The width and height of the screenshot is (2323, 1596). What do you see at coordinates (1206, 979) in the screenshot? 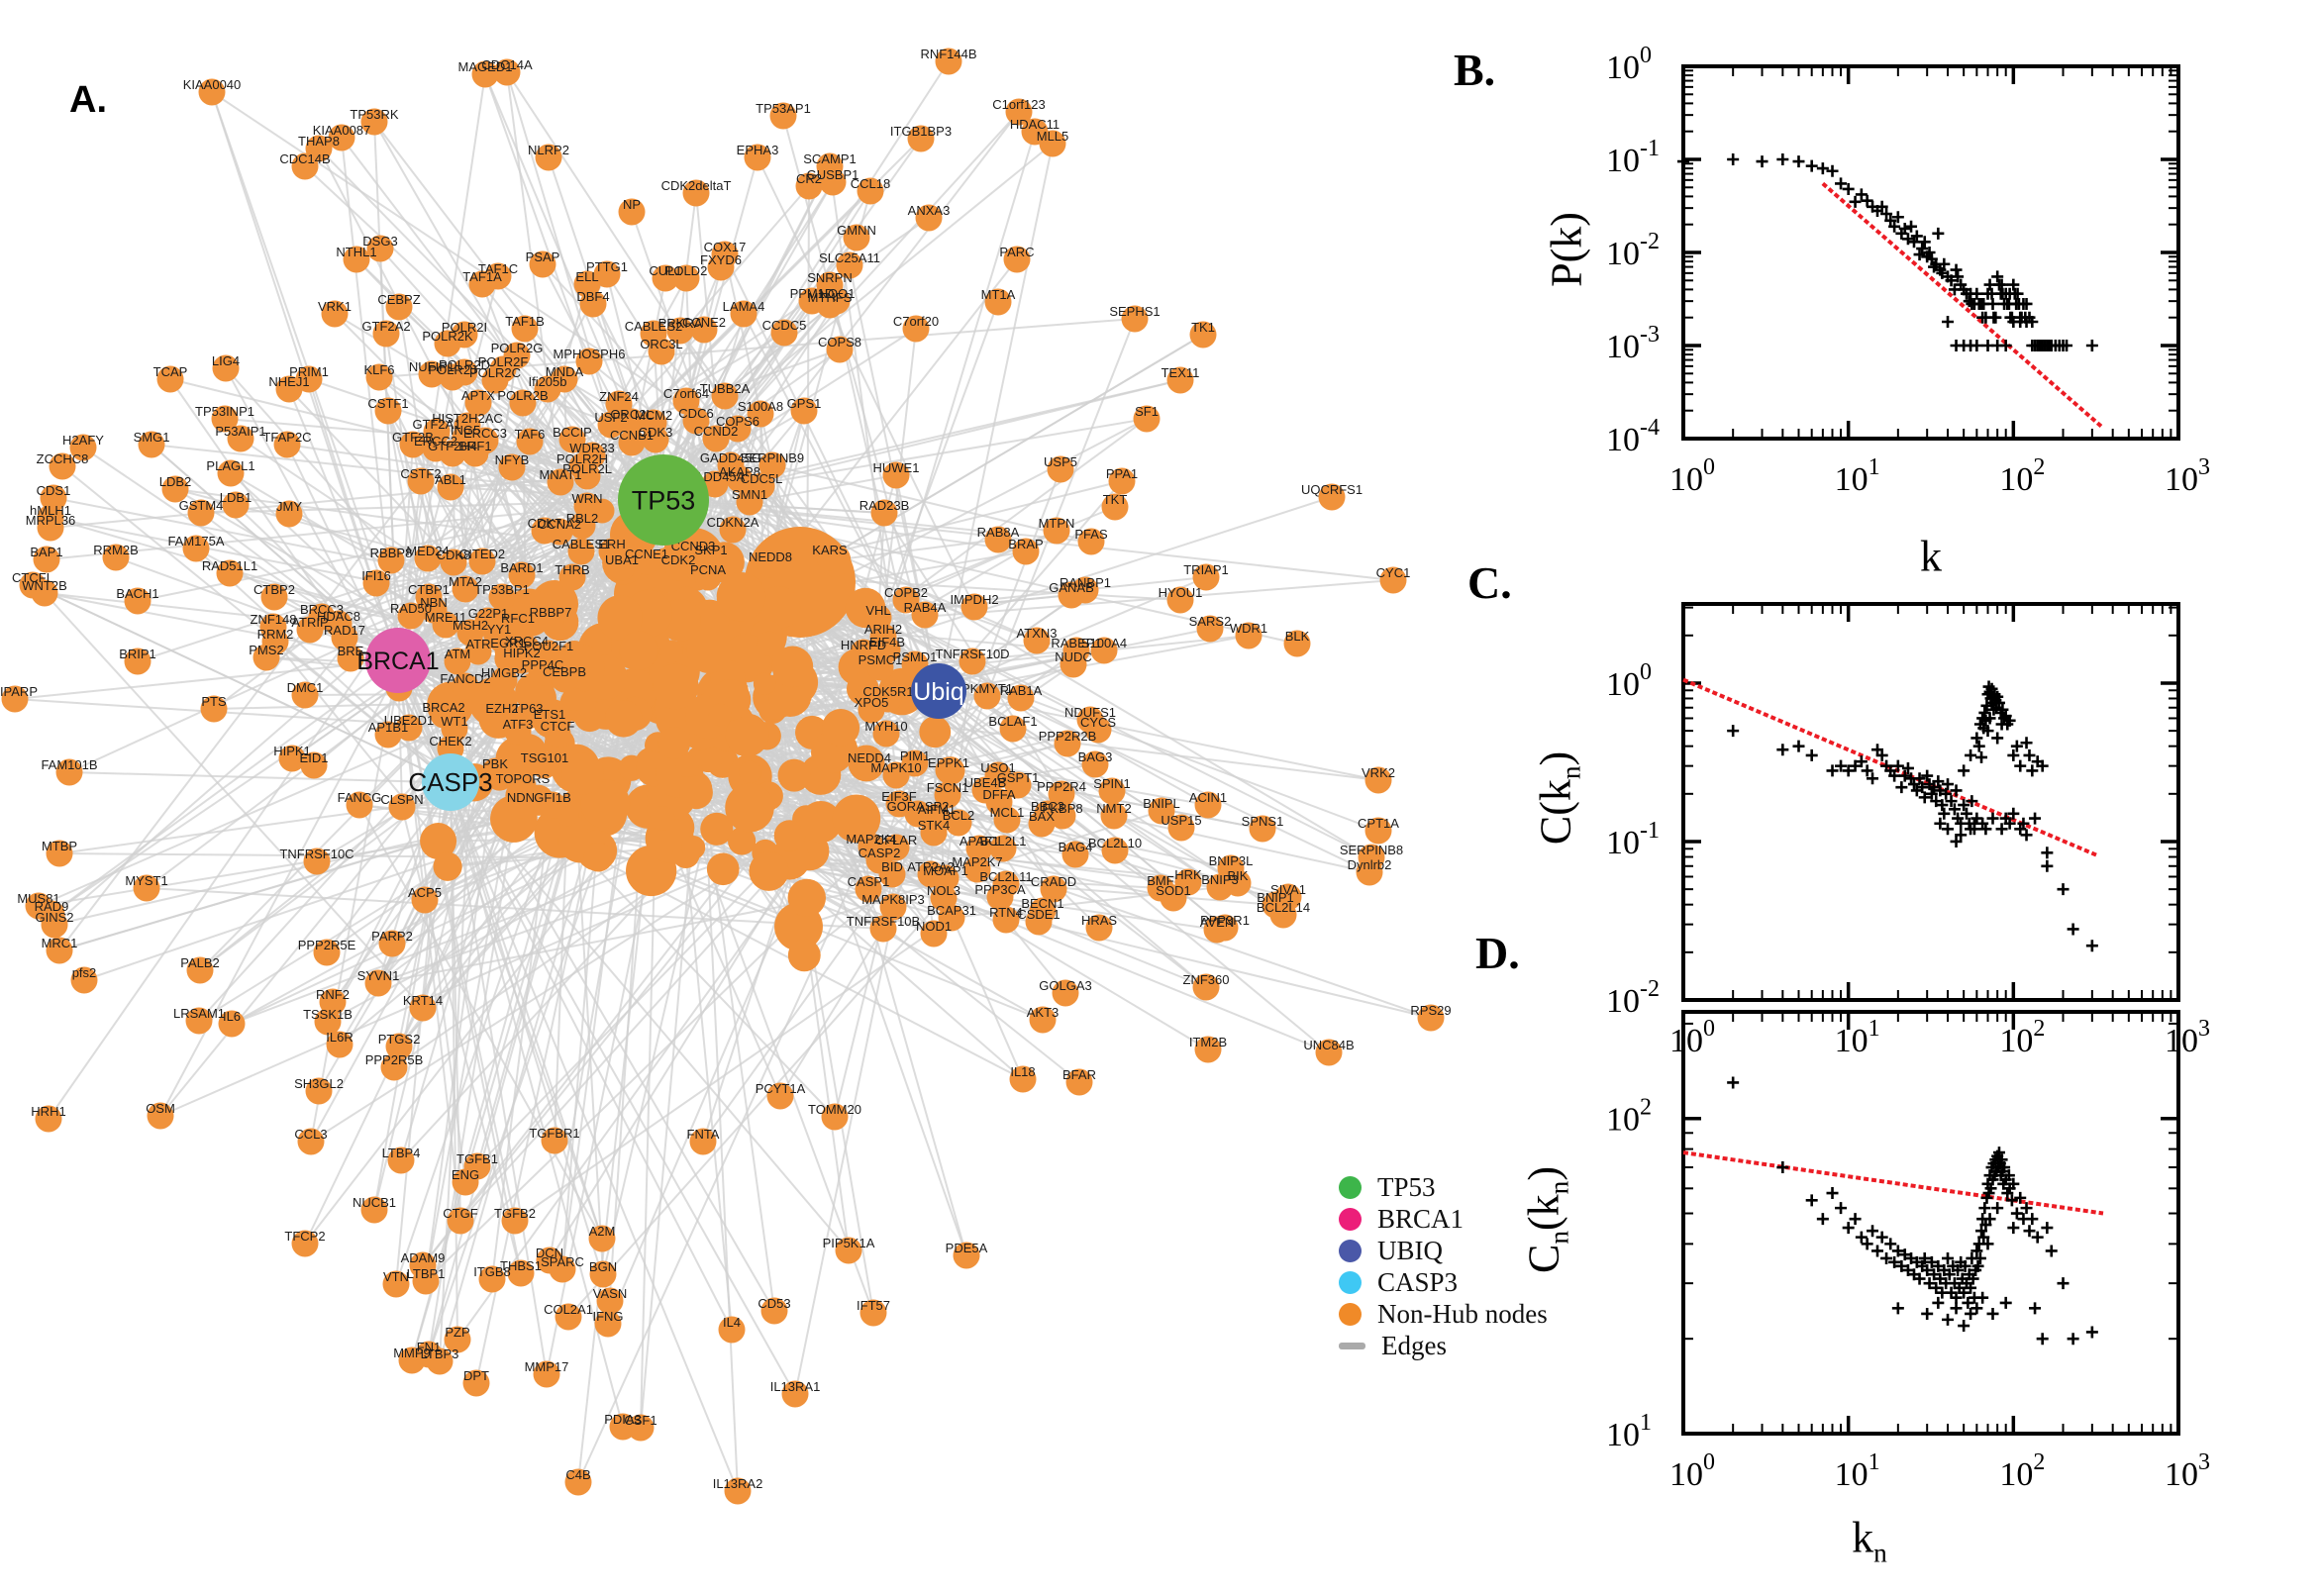
I see `network-node-label: ZNF360` at bounding box center [1206, 979].